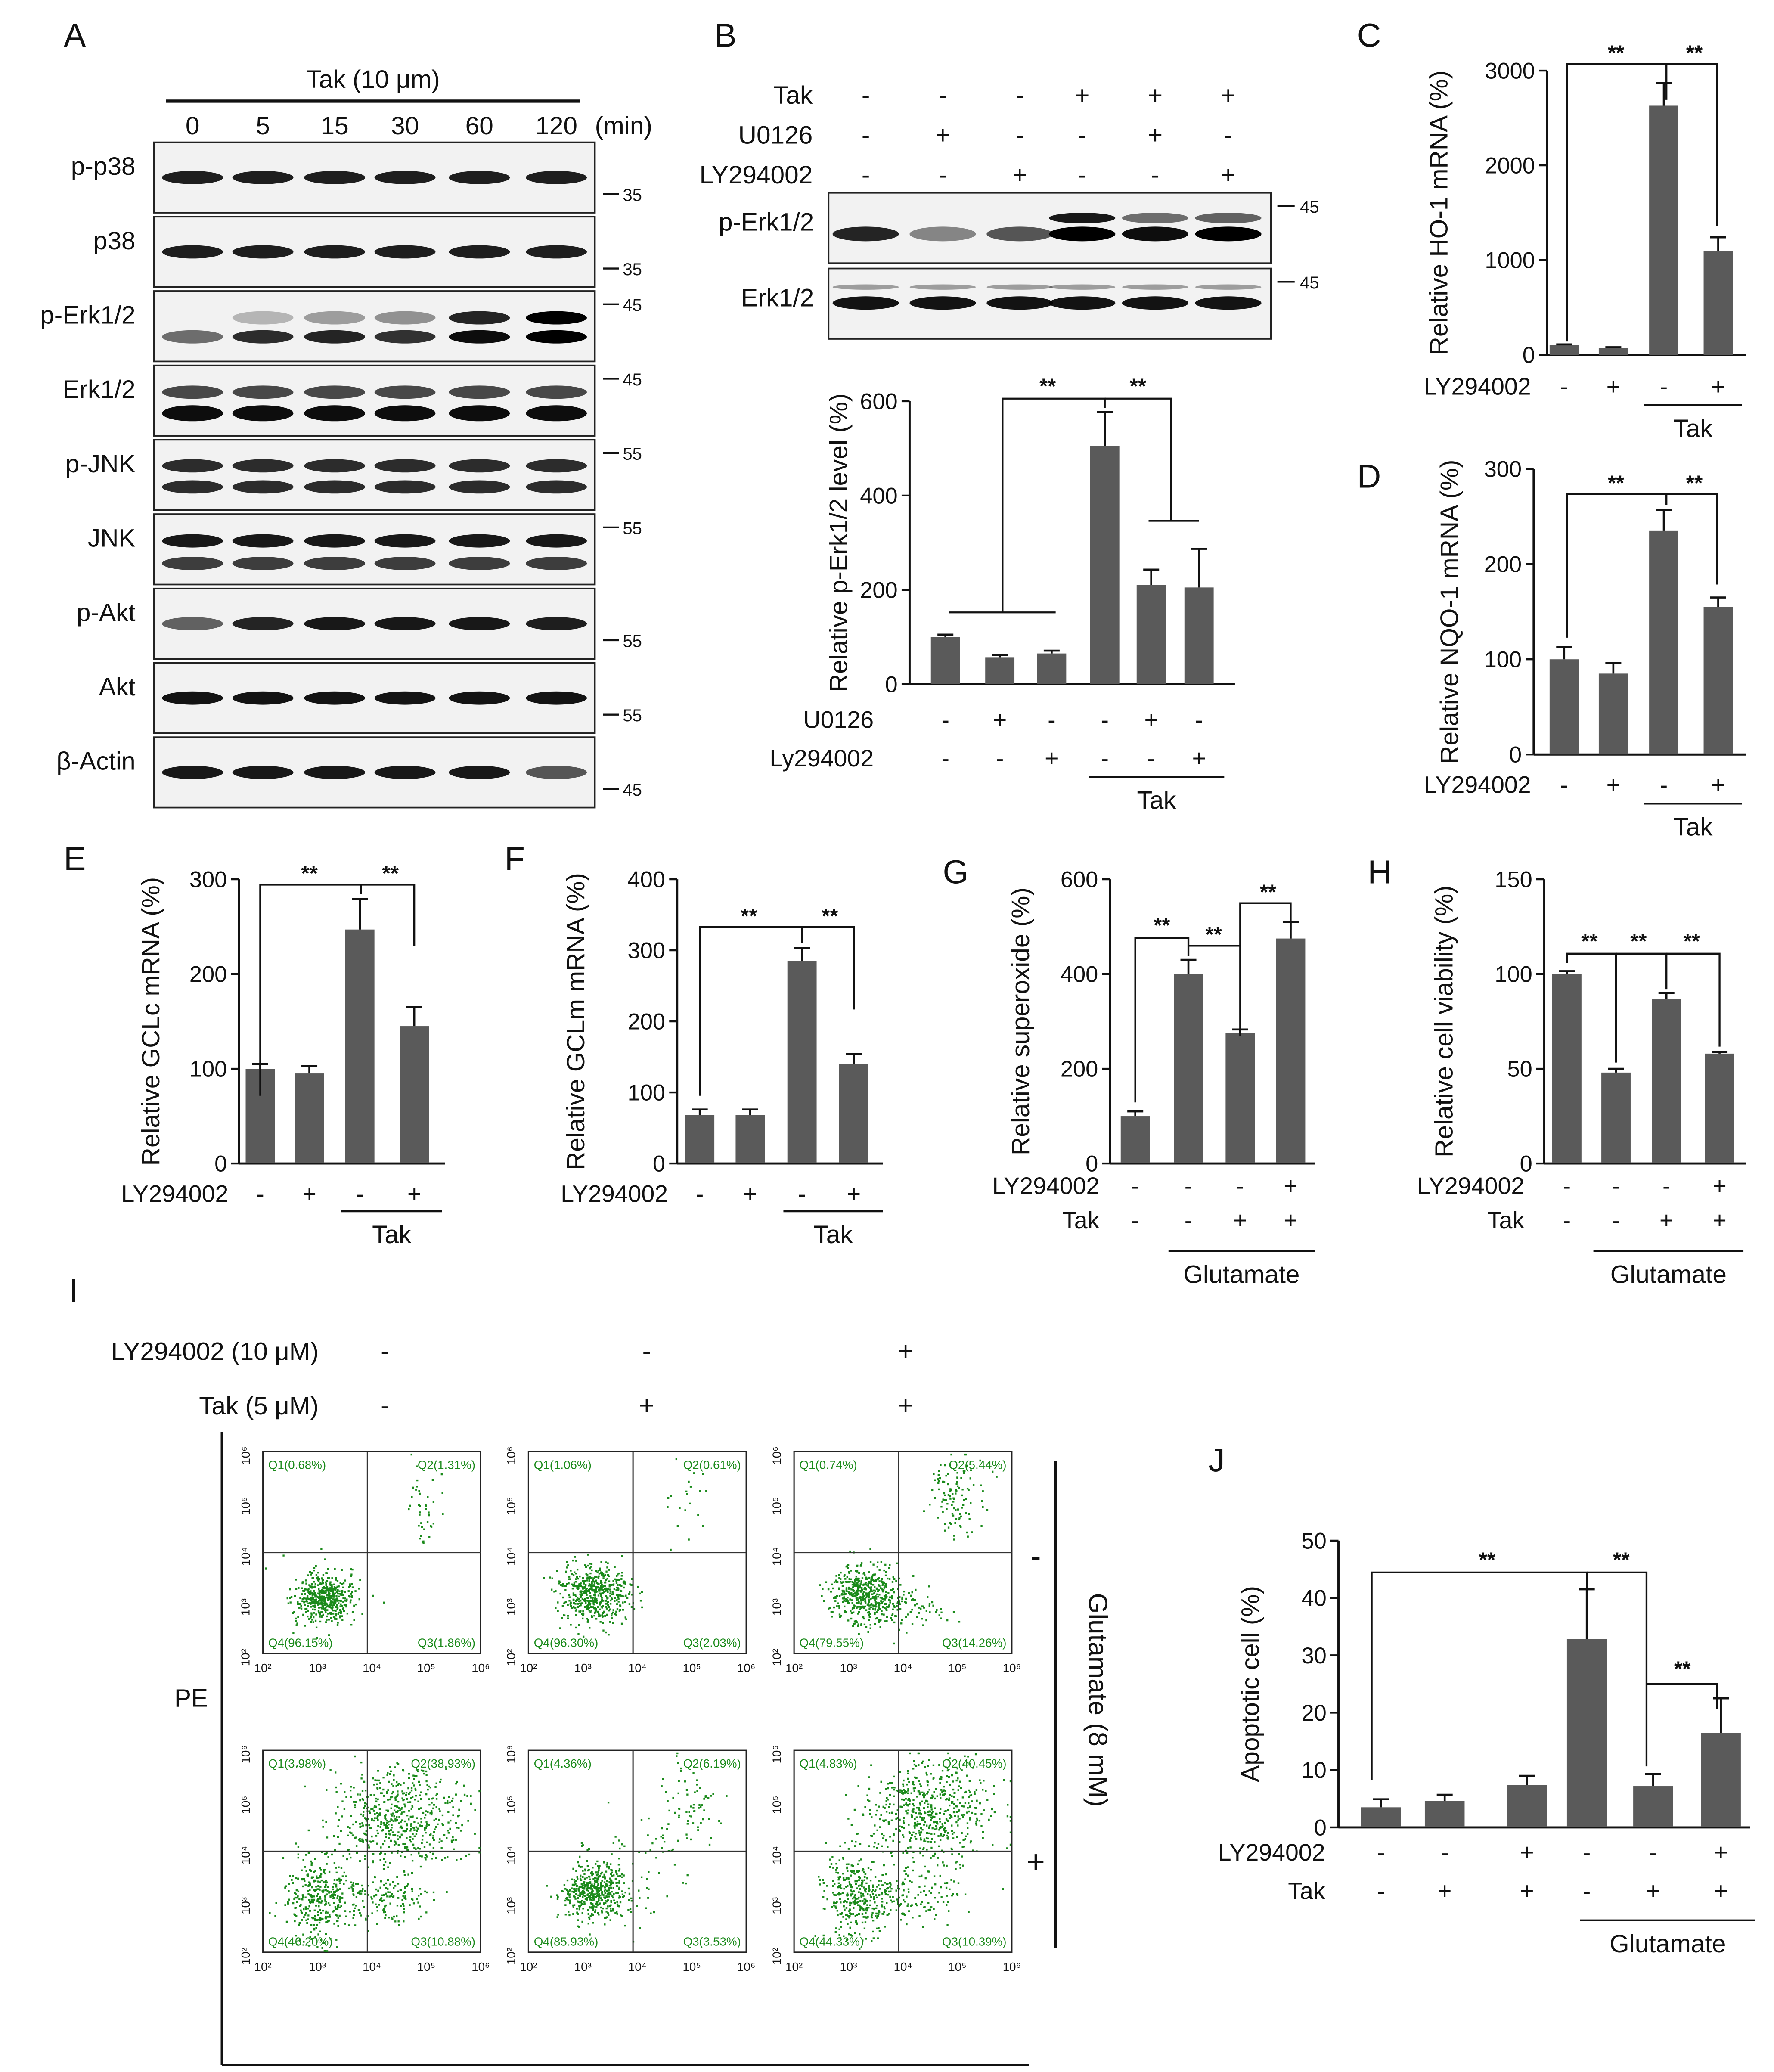 The width and height of the screenshot is (1774, 2072). Describe the element at coordinates (512, 1556) in the screenshot. I see `flow-y-tick-label: 10⁴` at that location.